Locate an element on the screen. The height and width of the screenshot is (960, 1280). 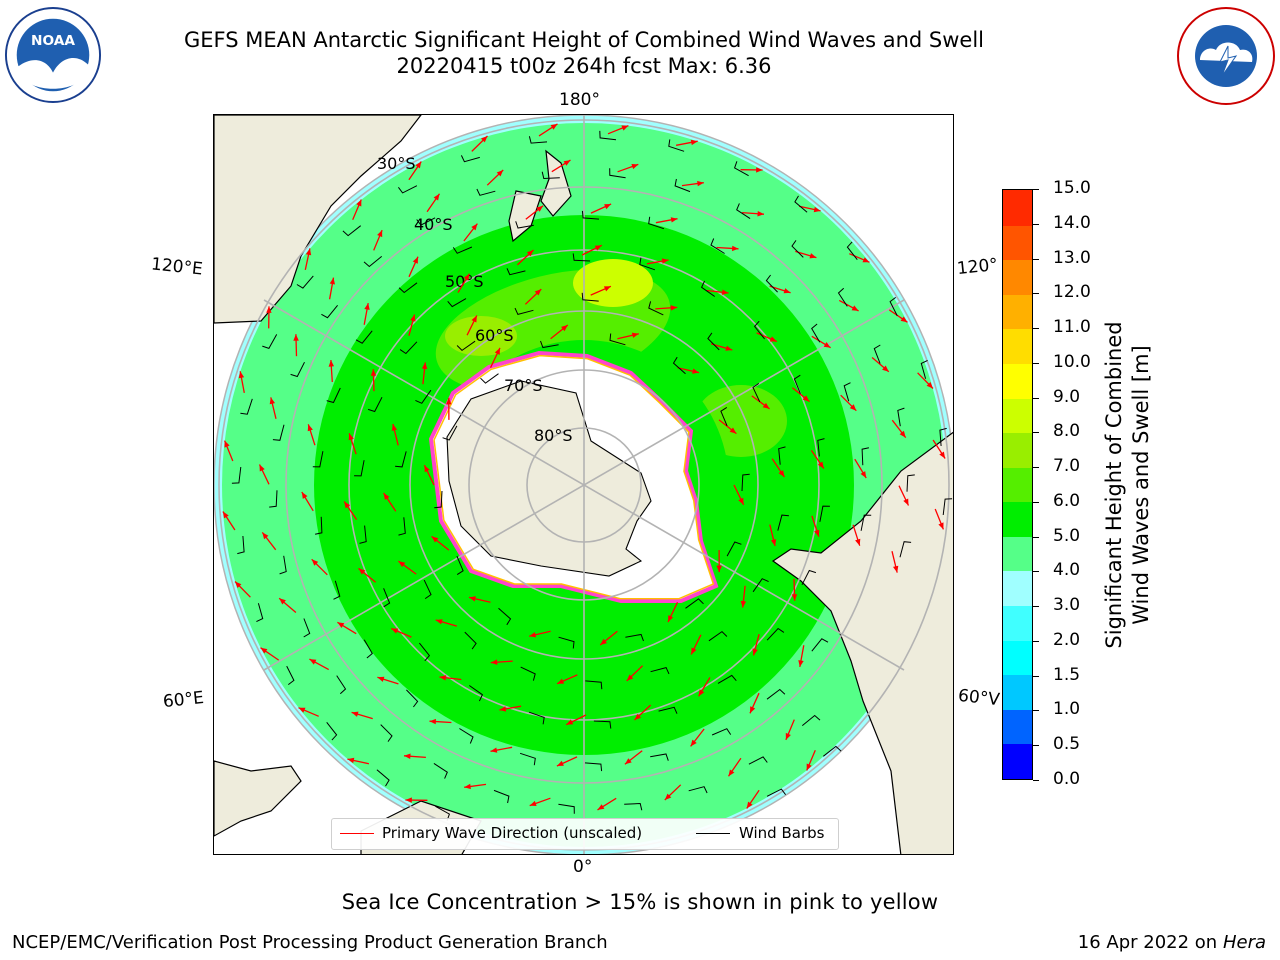
colorbar-tick-label: 10.0 is located at coordinates (1072, 361).